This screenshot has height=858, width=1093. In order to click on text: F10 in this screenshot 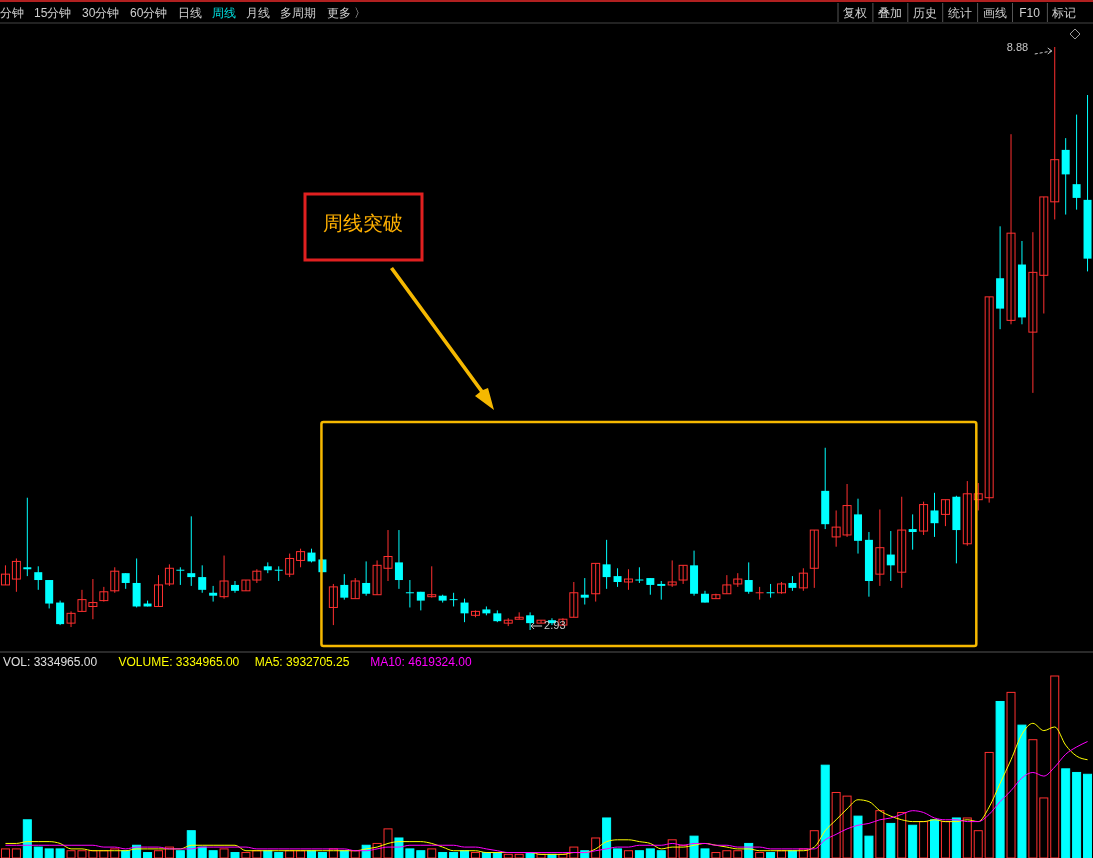, I will do `click(1030, 13)`.